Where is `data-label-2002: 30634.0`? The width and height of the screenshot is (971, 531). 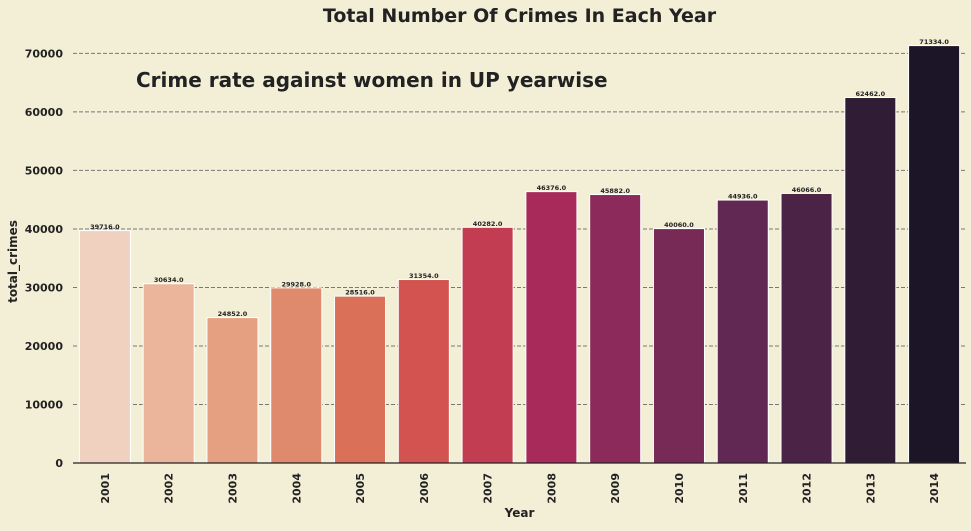 data-label-2002: 30634.0 is located at coordinates (169, 280).